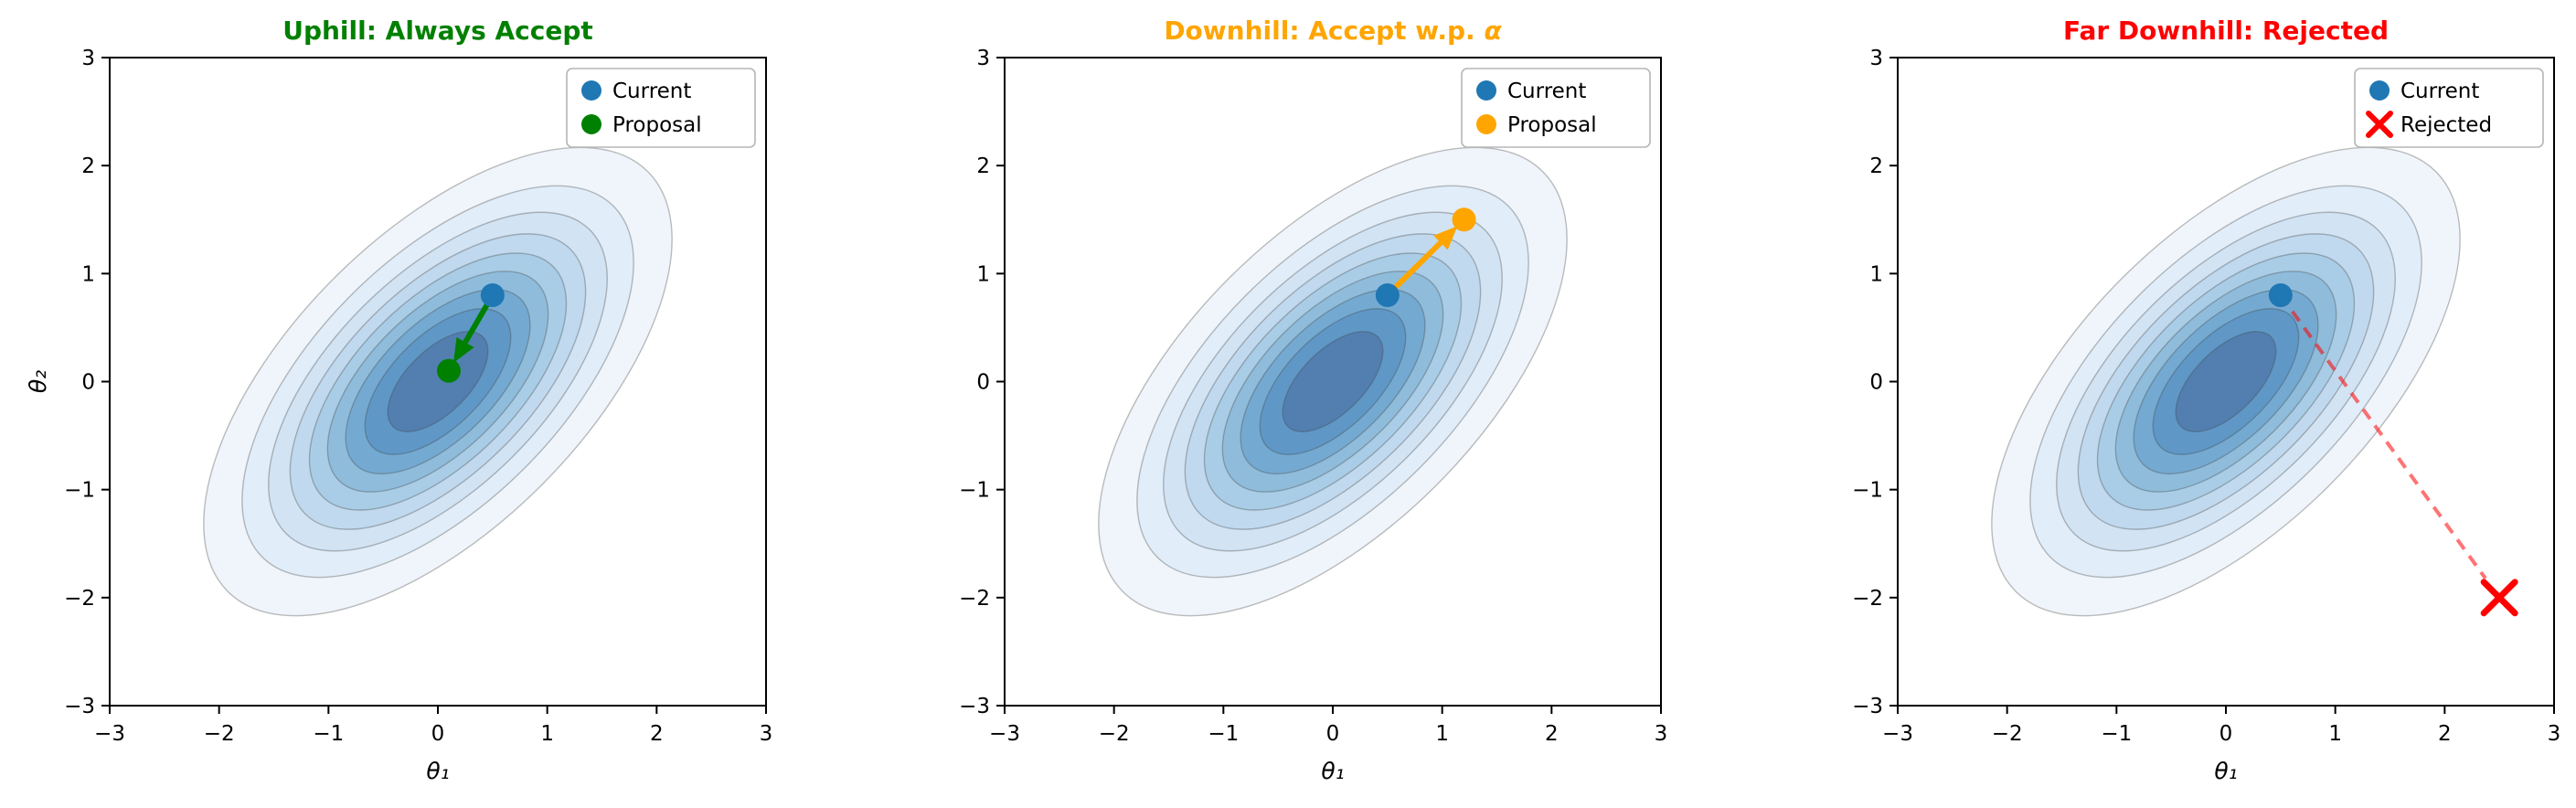 Image resolution: width=2576 pixels, height=808 pixels. What do you see at coordinates (2499, 598) in the screenshot?
I see `rejected-x-marker` at bounding box center [2499, 598].